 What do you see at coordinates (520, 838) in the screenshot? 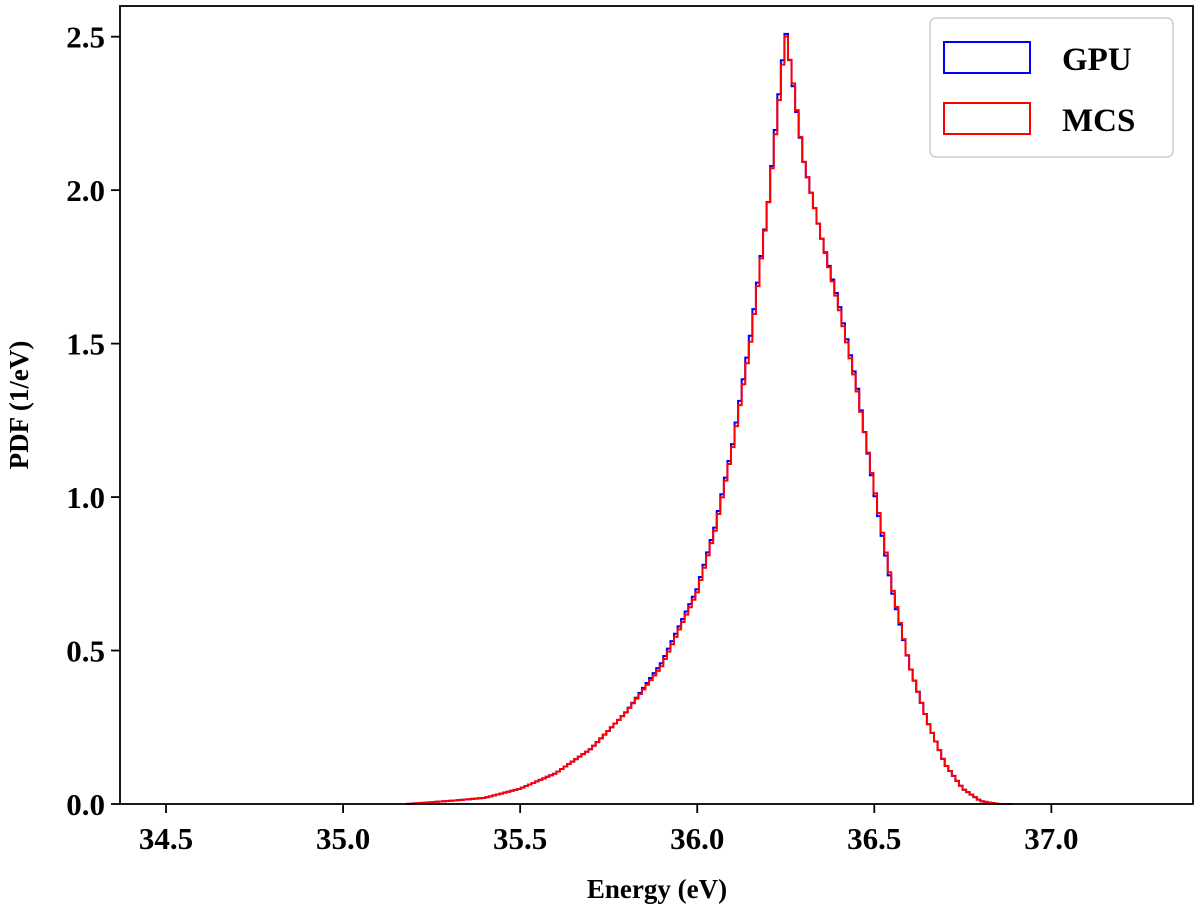
I see `x-tick-label: 35.5` at bounding box center [520, 838].